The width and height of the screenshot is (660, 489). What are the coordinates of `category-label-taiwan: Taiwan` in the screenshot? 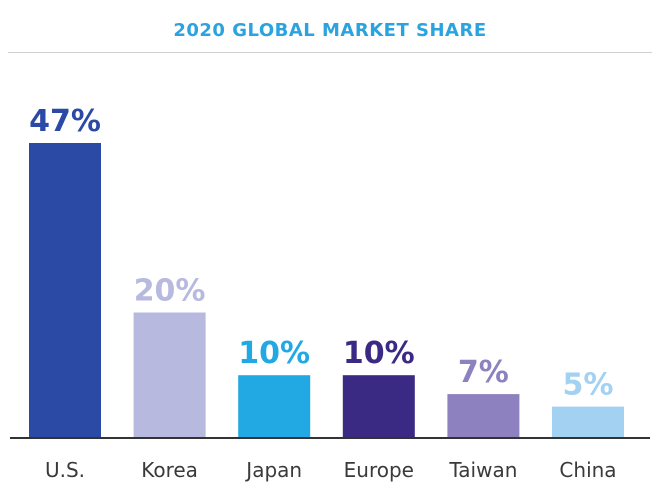 It's located at (482, 470).